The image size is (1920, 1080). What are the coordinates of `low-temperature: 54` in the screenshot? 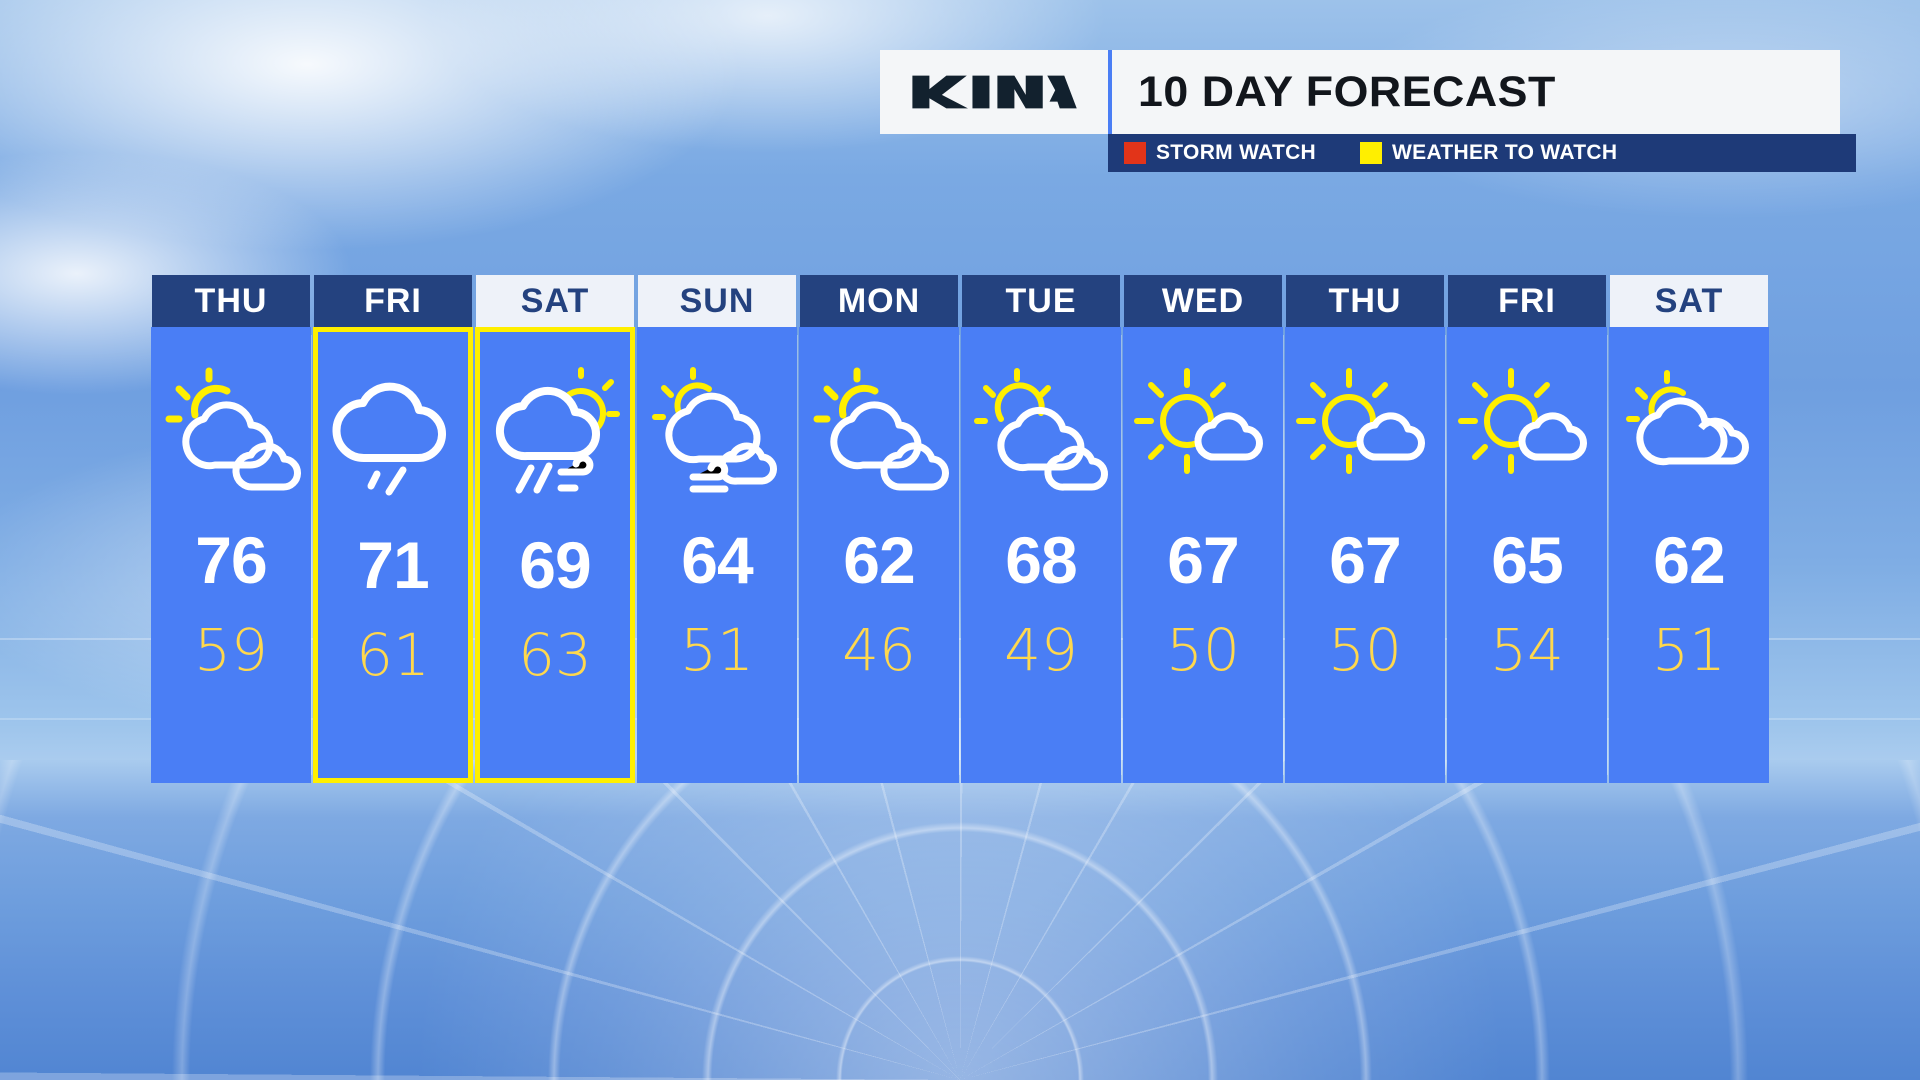 It's located at (1527, 650).